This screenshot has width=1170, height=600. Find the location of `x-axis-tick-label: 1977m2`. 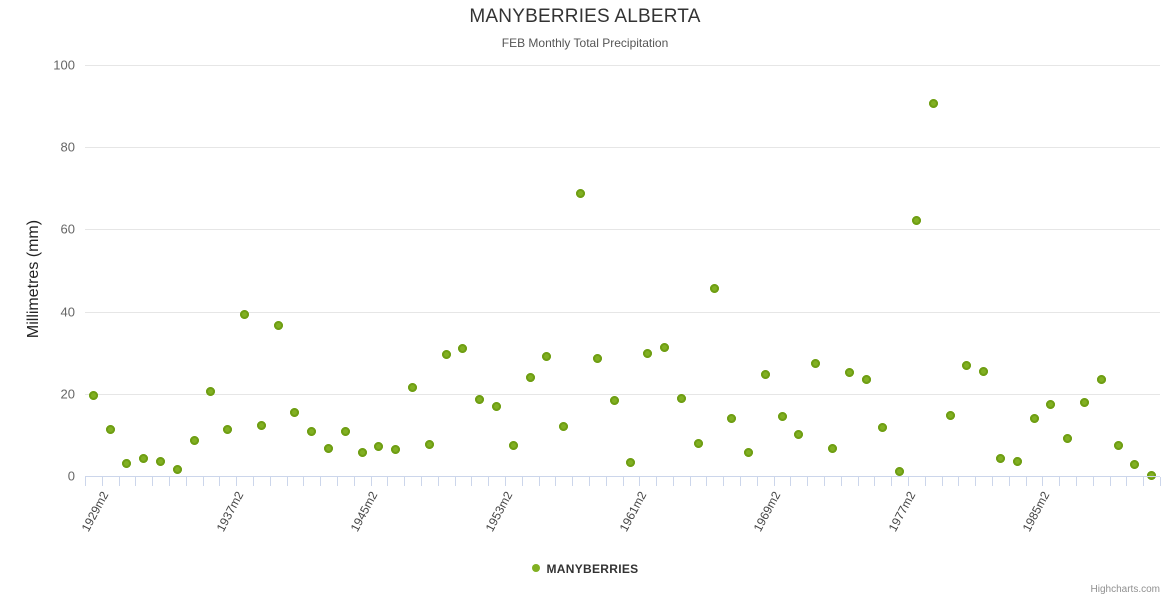

x-axis-tick-label: 1977m2 is located at coordinates (902, 511).